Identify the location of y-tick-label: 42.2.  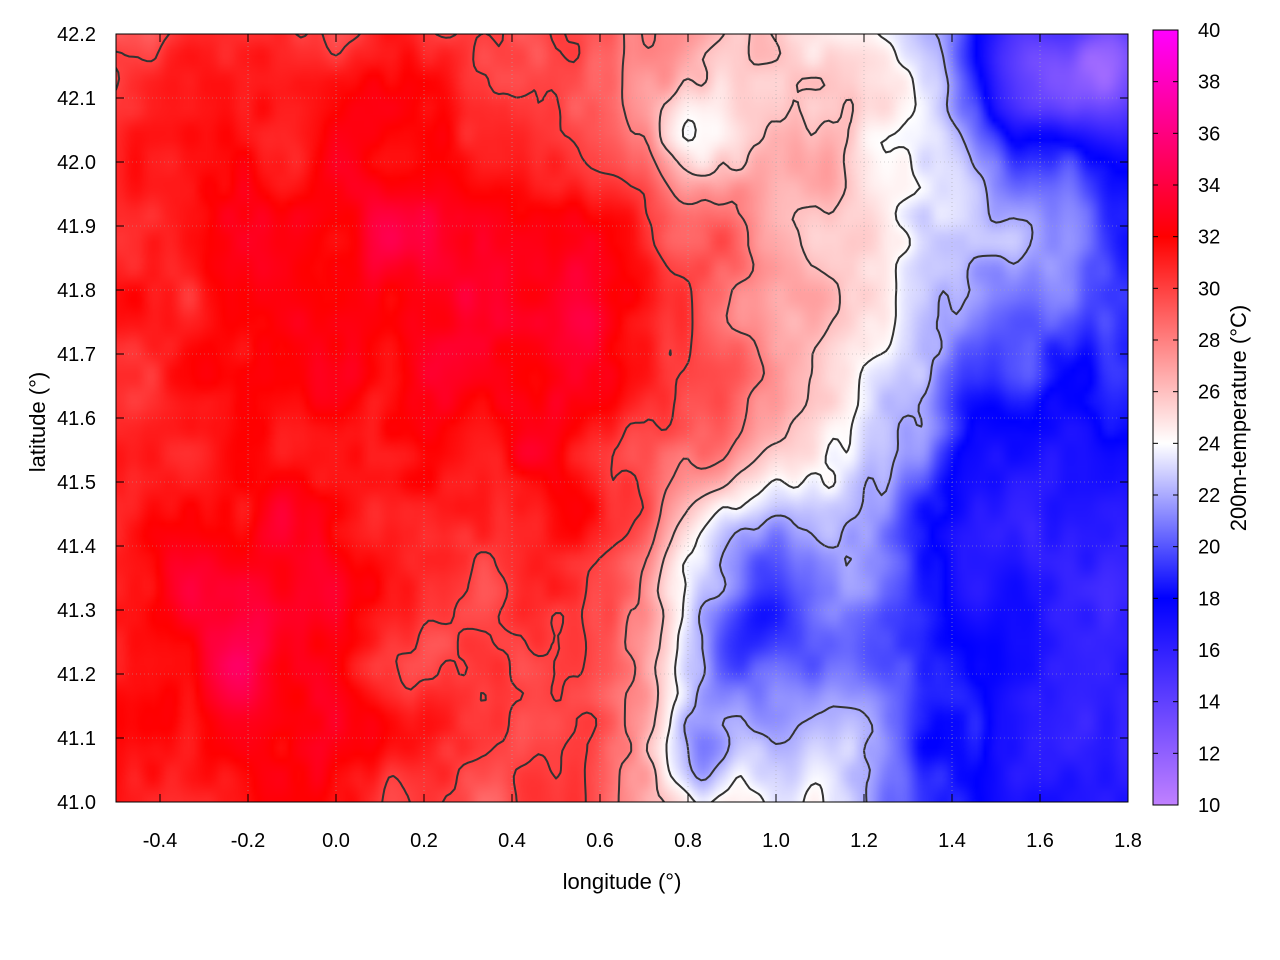
(76, 35).